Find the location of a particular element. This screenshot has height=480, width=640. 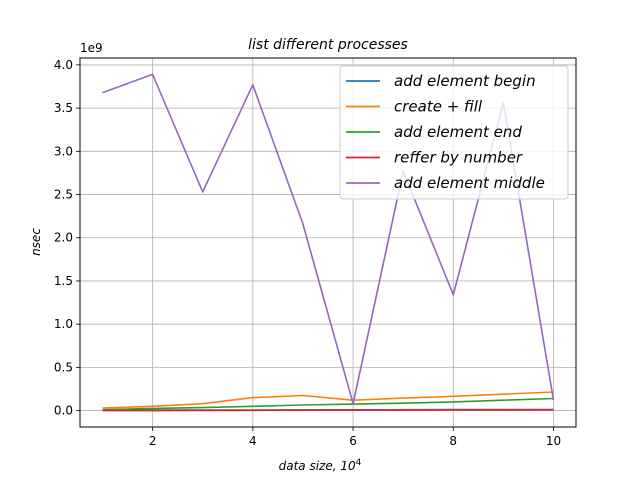

y-tick-label: 2.0 is located at coordinates (63, 238).